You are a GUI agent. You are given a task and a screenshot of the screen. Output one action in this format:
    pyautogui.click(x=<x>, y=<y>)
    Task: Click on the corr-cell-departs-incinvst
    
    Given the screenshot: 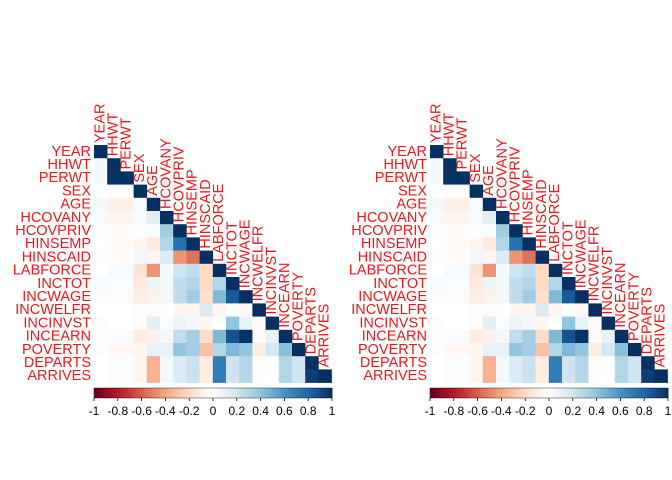 What is the action you would take?
    pyautogui.click(x=272, y=363)
    